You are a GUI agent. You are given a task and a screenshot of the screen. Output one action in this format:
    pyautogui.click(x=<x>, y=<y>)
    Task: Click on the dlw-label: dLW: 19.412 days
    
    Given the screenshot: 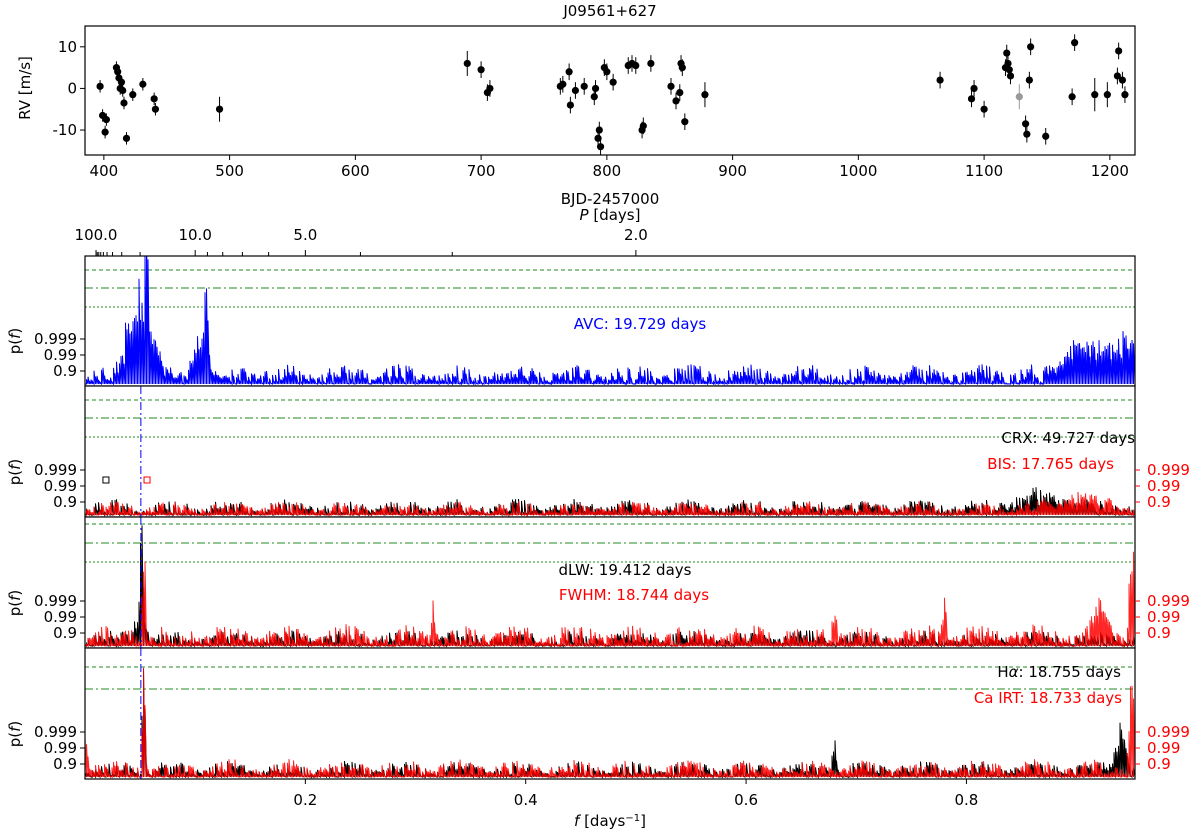 What is the action you would take?
    pyautogui.click(x=625, y=570)
    